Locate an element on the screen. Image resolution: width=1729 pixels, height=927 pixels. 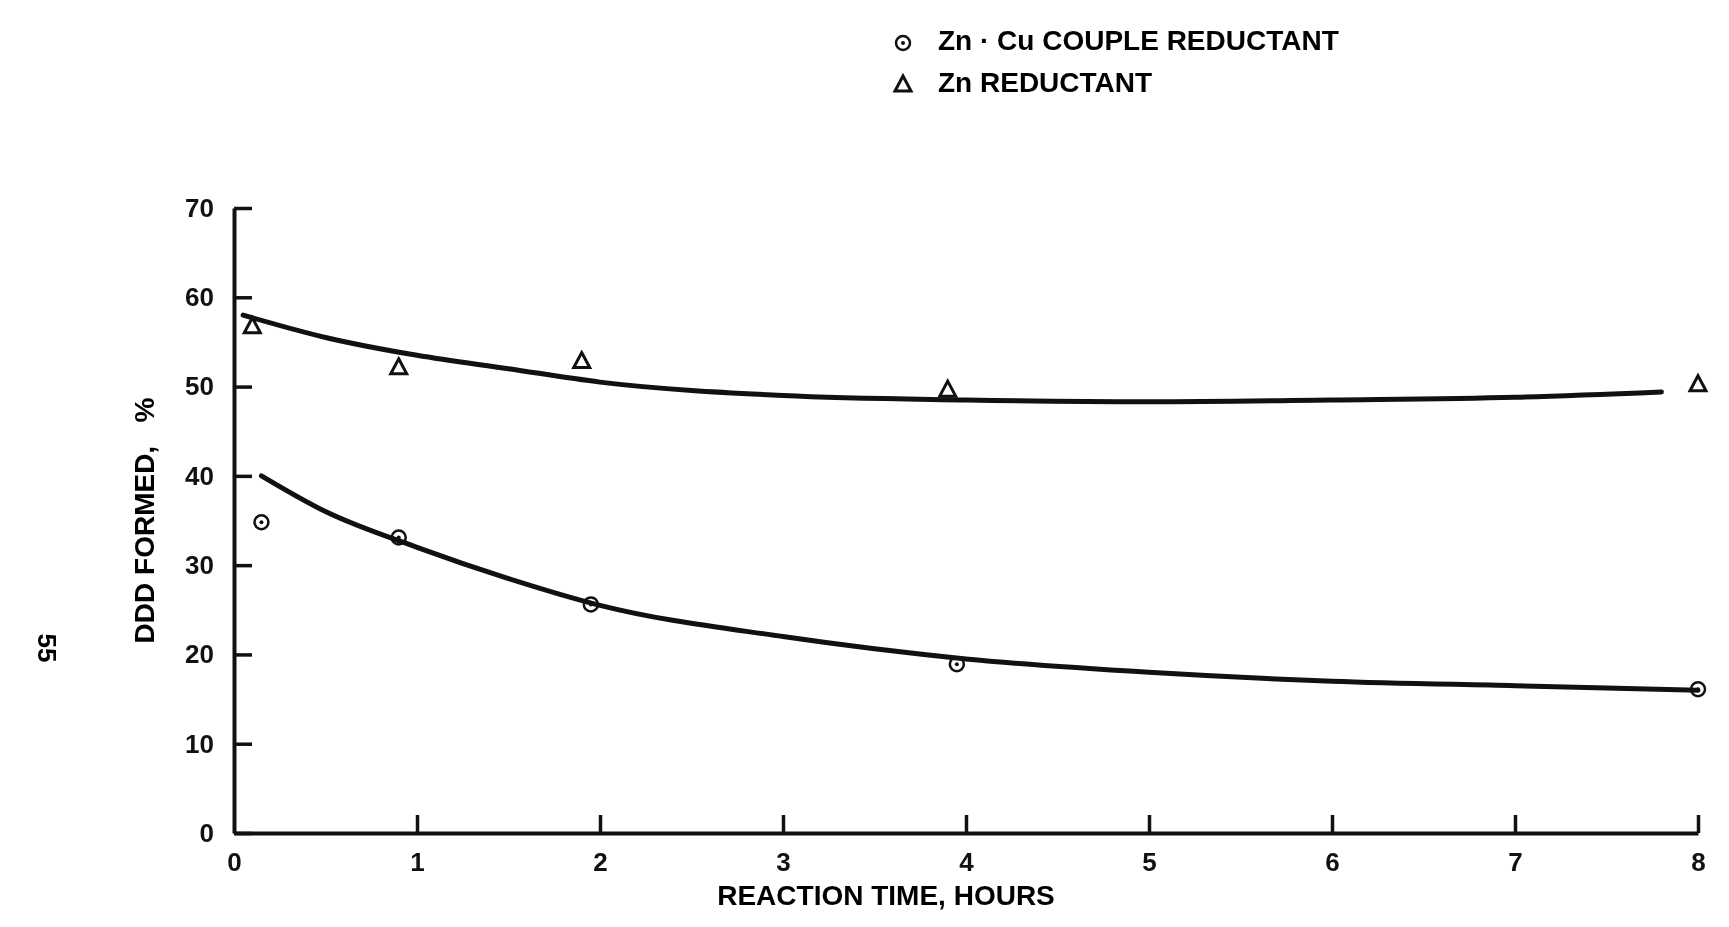
x-tick-label: 8 is located at coordinates (1698, 862).